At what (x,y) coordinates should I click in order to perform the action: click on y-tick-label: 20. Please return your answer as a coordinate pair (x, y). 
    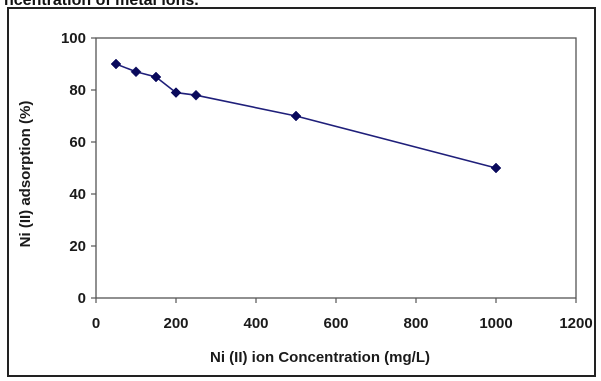
    Looking at the image, I should click on (77, 246).